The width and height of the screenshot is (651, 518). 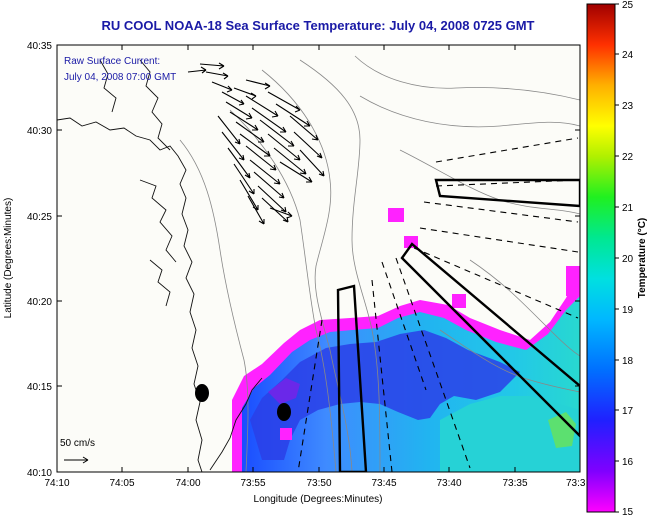 What do you see at coordinates (39, 131) in the screenshot?
I see `y-tick-label: 40:30` at bounding box center [39, 131].